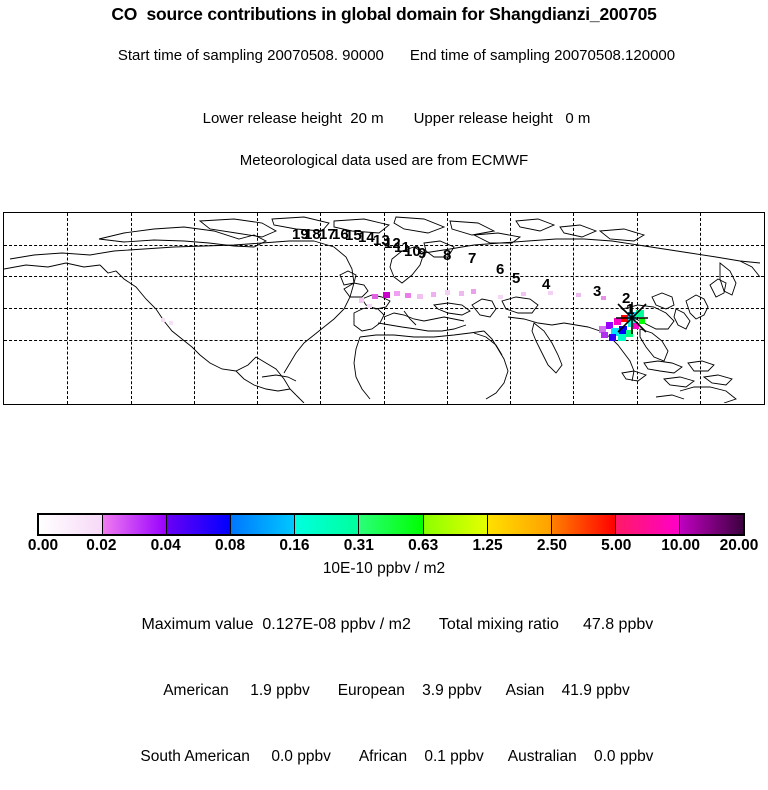 The image size is (768, 790). What do you see at coordinates (340, 234) in the screenshot?
I see `trajectory-hour-label: 16` at bounding box center [340, 234].